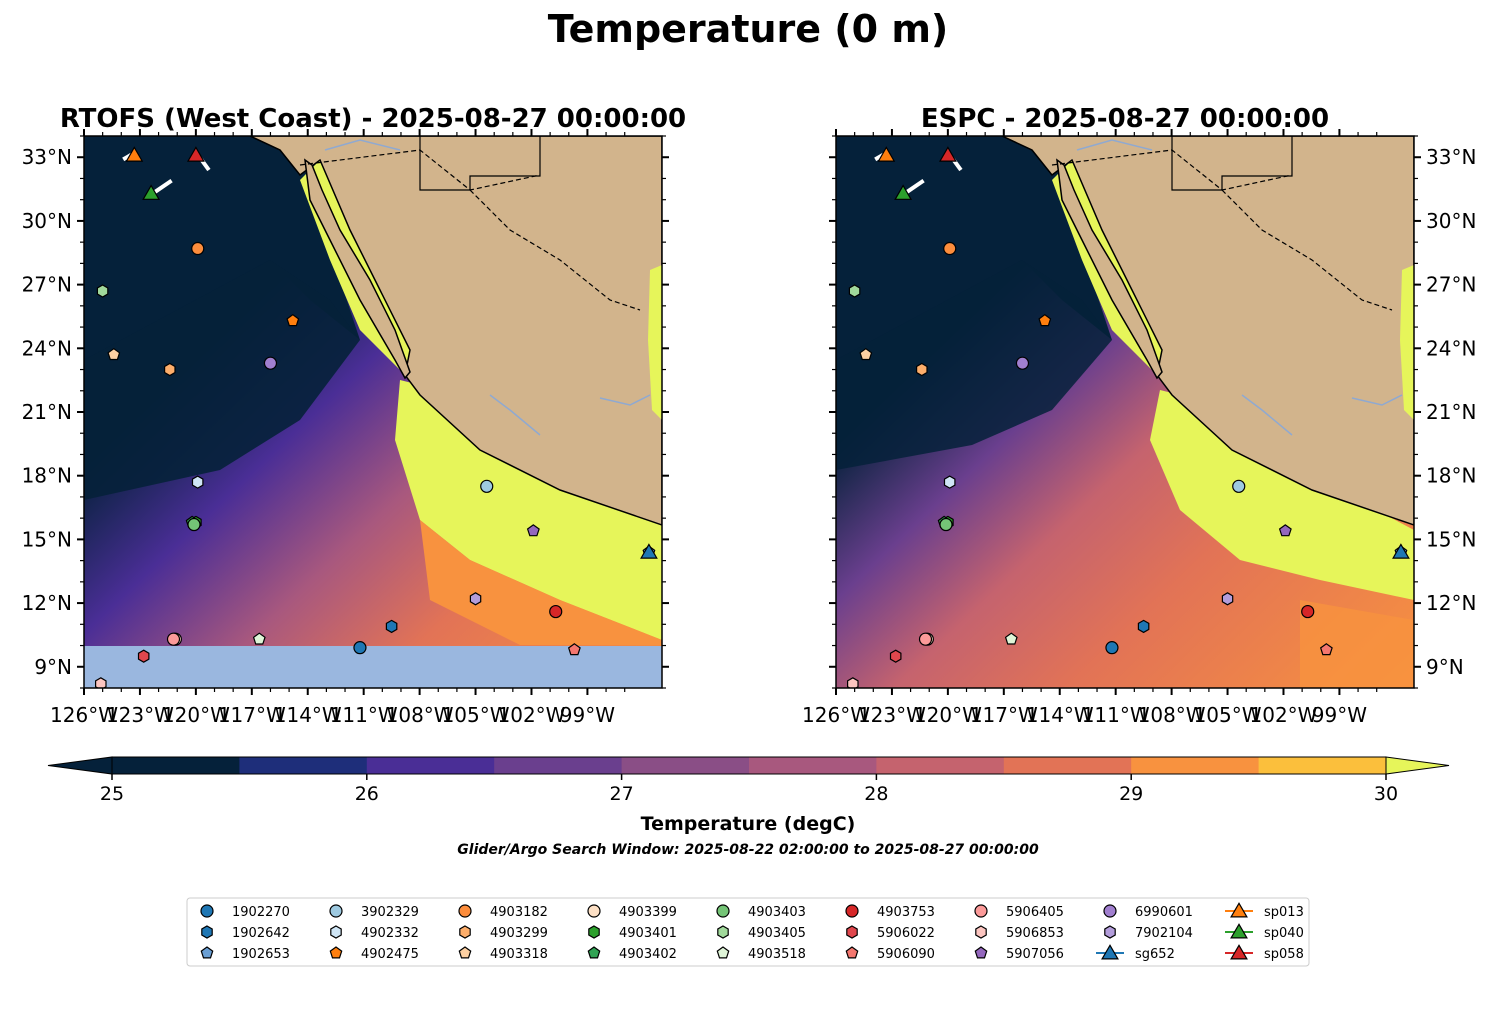 The height and width of the screenshot is (1014, 1497). I want to click on legend-entry: 4903402, so click(632, 954).